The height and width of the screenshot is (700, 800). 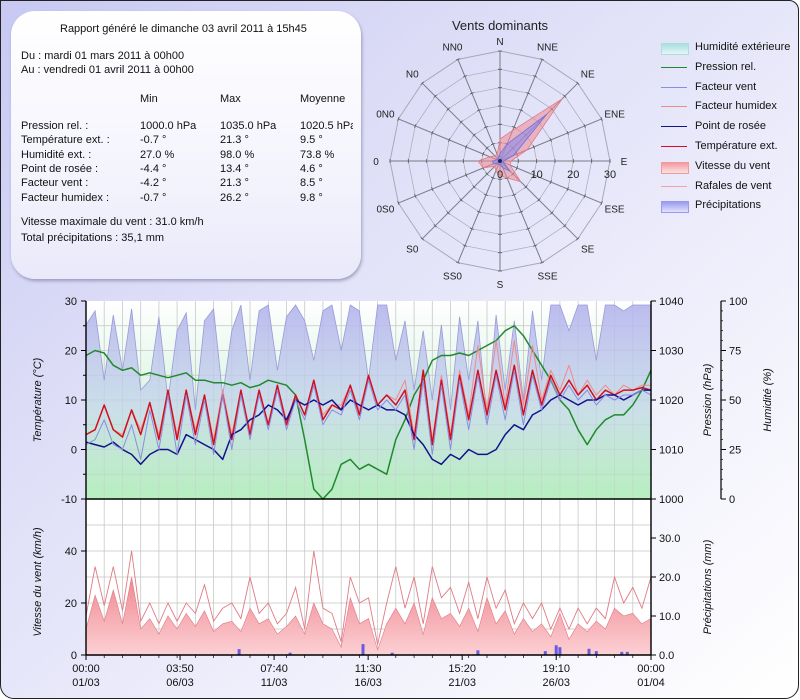 What do you see at coordinates (500, 25) in the screenshot?
I see `wind-rose-title: Vents dominants` at bounding box center [500, 25].